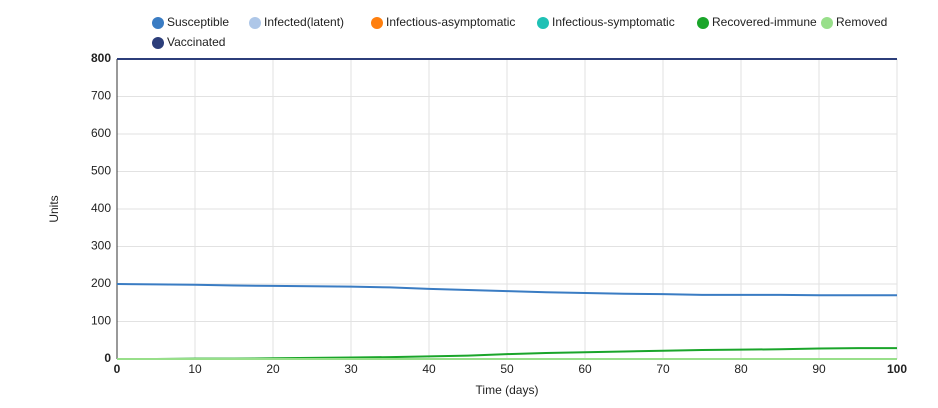  I want to click on legend-label: Infectious-asymptomatic, so click(450, 22).